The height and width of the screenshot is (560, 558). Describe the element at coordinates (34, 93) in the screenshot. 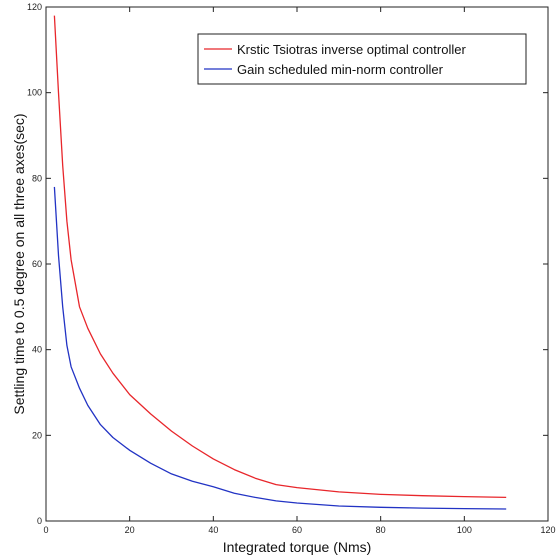

I see `y-tick-label: 100` at that location.